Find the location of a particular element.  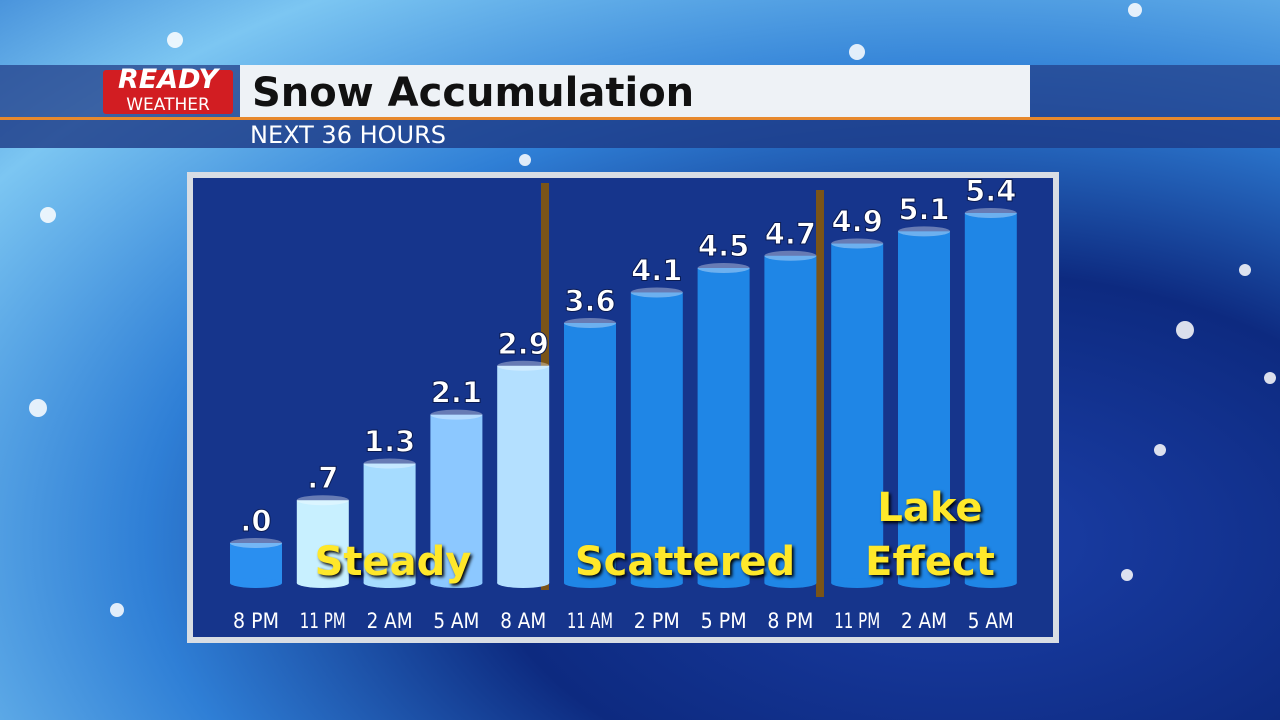

annotation: Steady is located at coordinates (393, 562).